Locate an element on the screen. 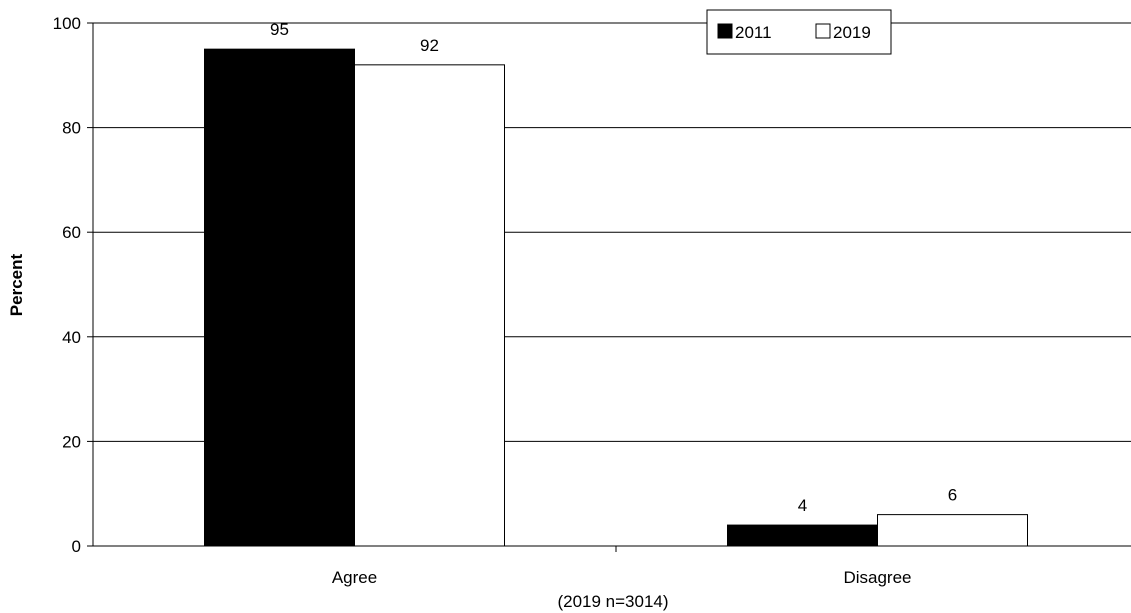  legend-swatch-2019 is located at coordinates (823, 31).